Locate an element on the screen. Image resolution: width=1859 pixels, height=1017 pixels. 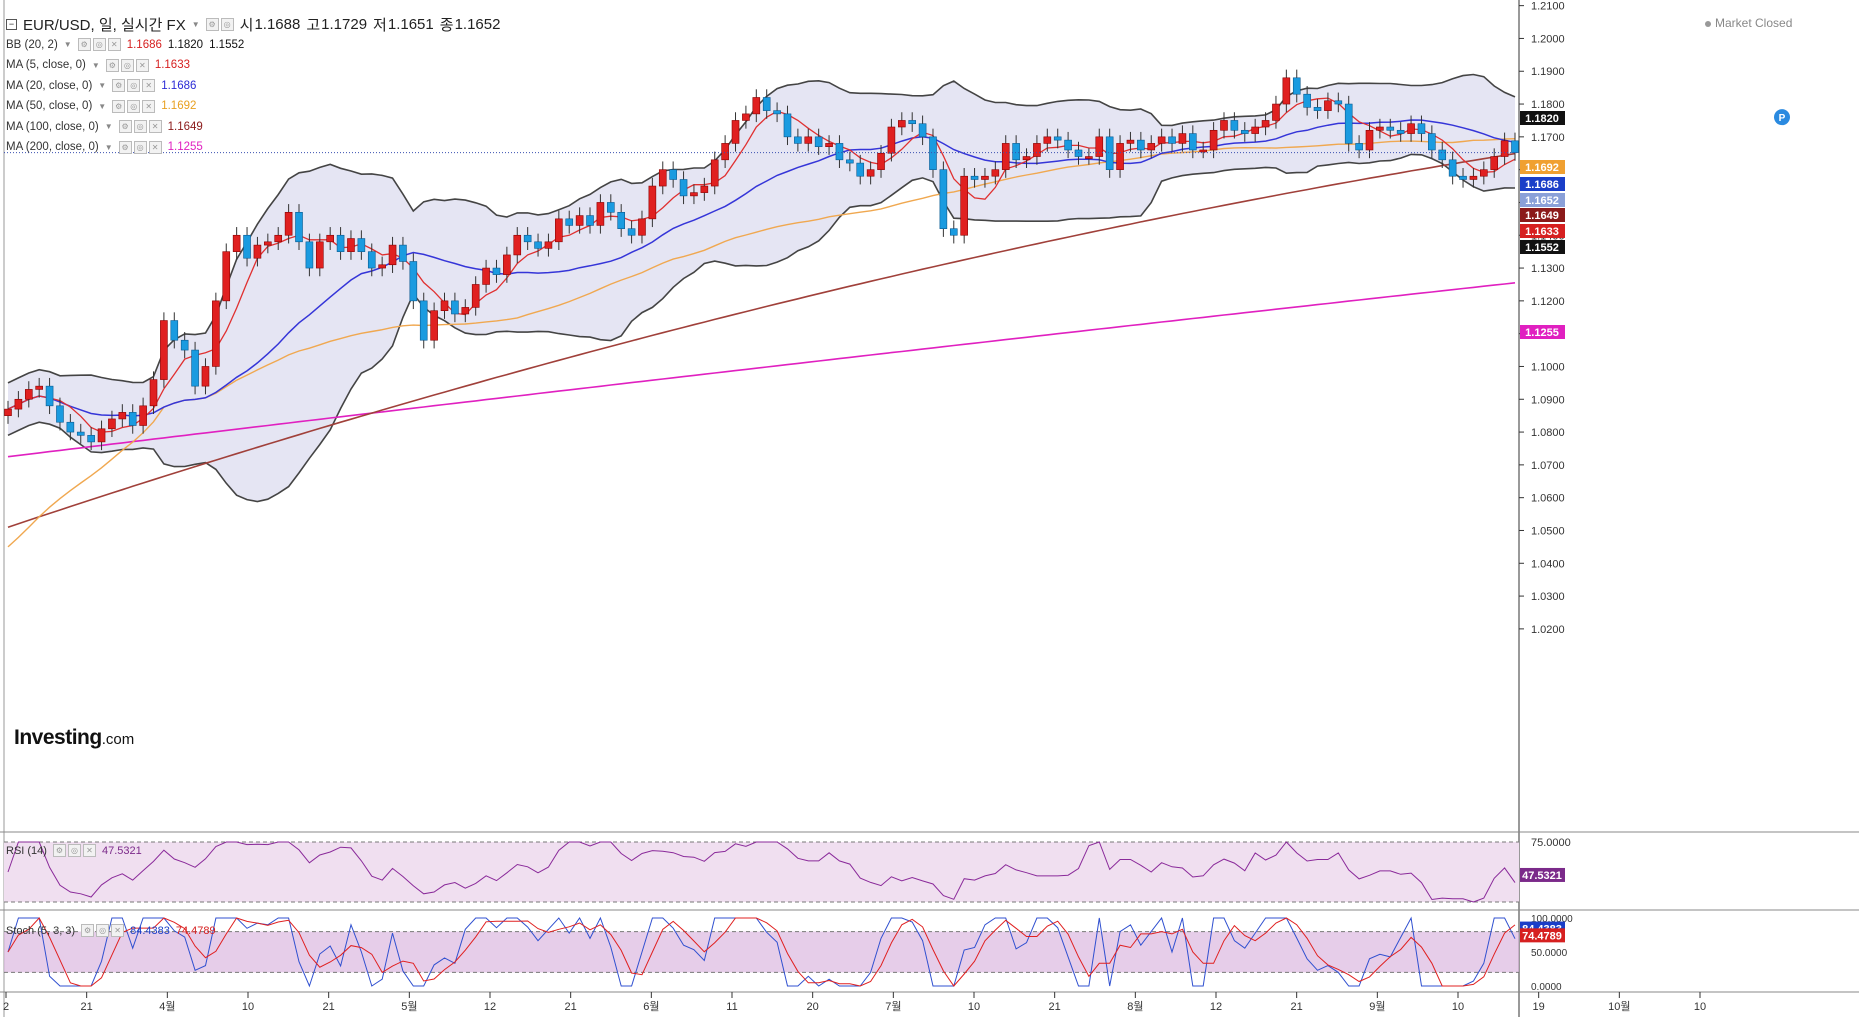
x-tick-label: 12 is located at coordinates (490, 1007).